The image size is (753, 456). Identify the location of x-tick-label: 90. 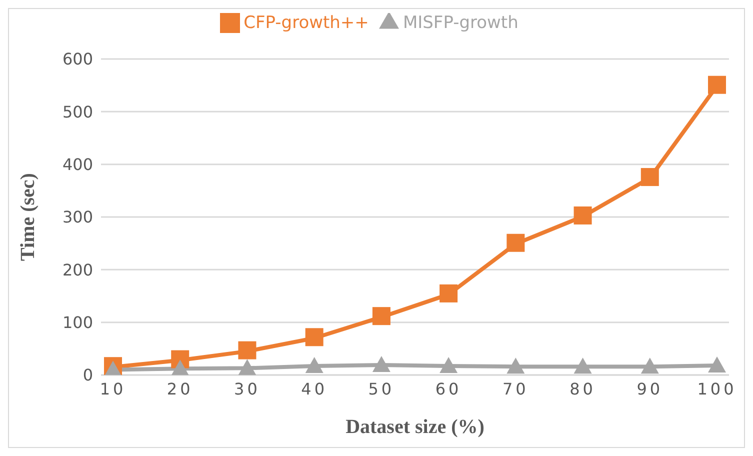
(650, 388).